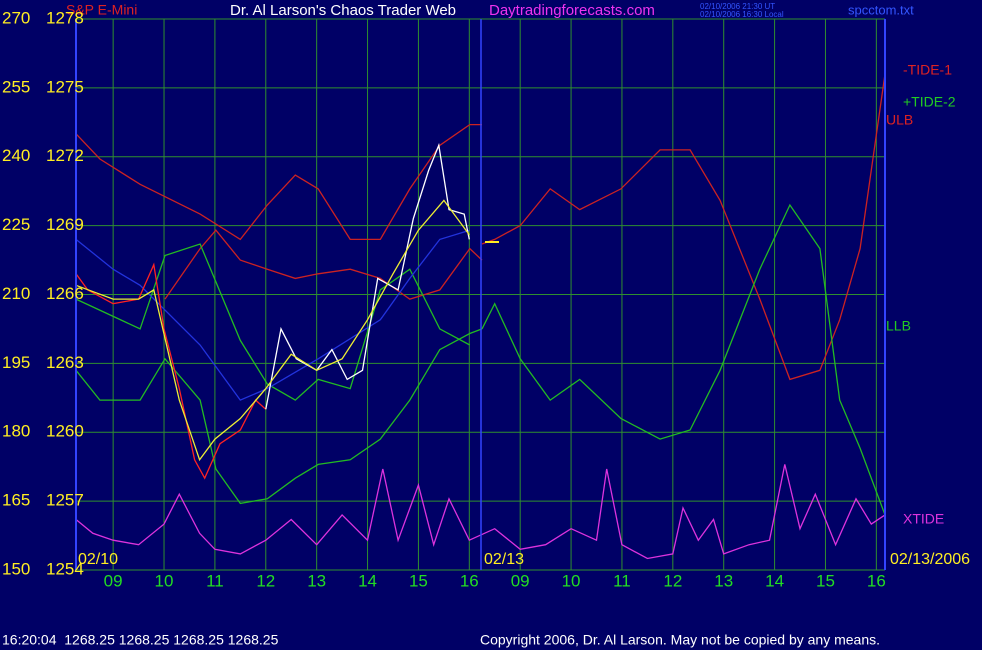 The width and height of the screenshot is (982, 650). What do you see at coordinates (140, 640) in the screenshot?
I see `status-line: 16:20:04 1268.25 1268.25 1268.25 1268.25` at bounding box center [140, 640].